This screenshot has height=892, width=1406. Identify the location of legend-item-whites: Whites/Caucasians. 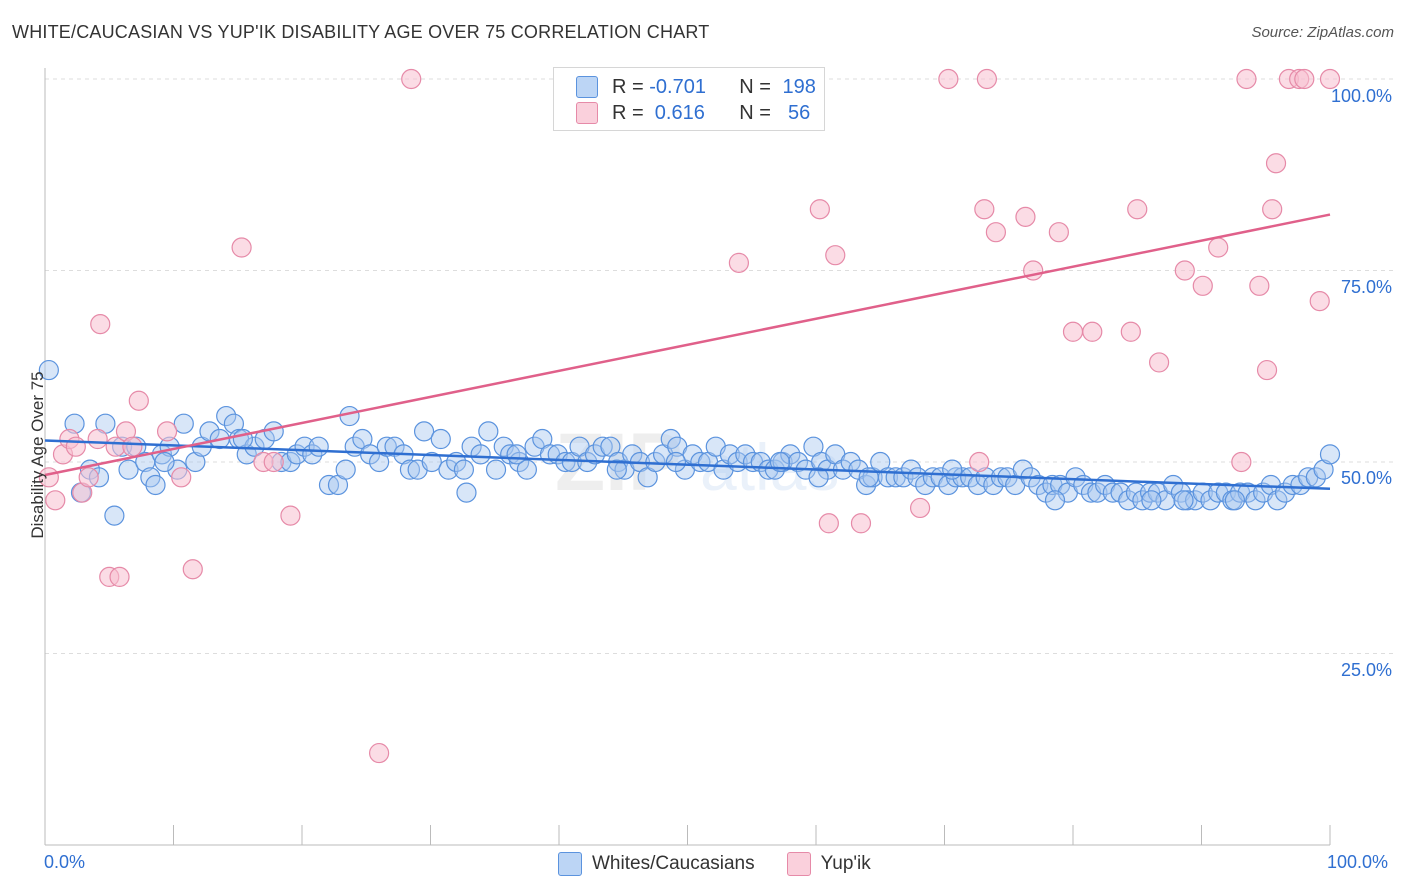
(656, 864).